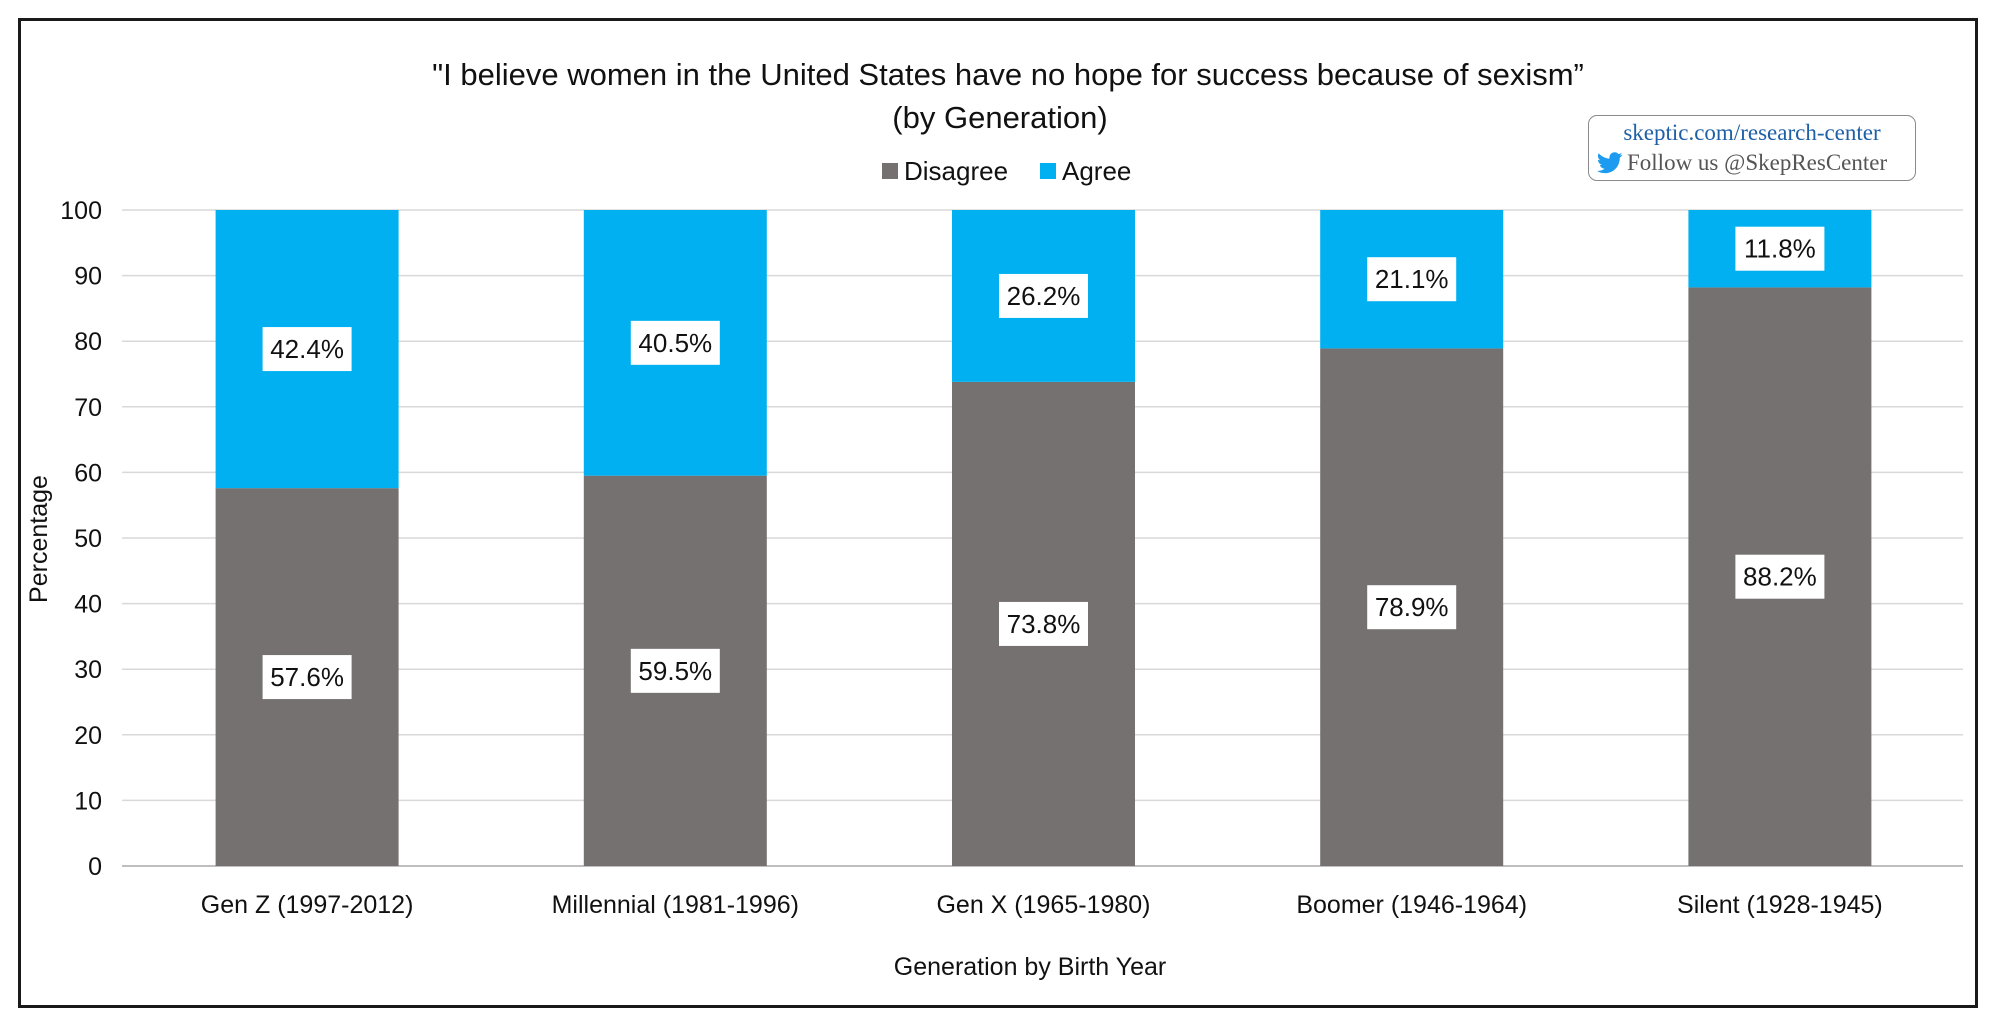  I want to click on y-tick-label: 30, so click(88, 670).